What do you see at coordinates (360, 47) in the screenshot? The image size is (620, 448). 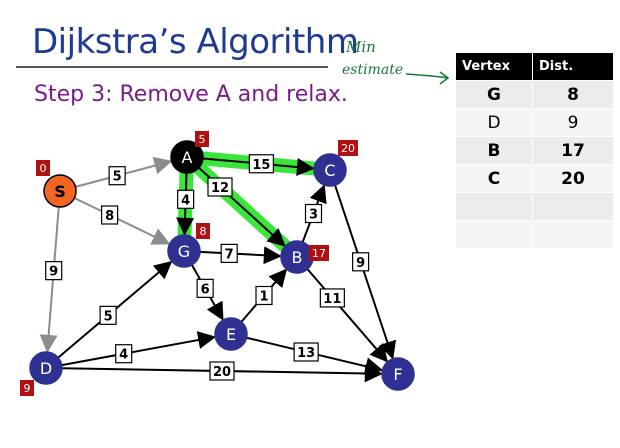 I see `annotation-line1: Min` at bounding box center [360, 47].